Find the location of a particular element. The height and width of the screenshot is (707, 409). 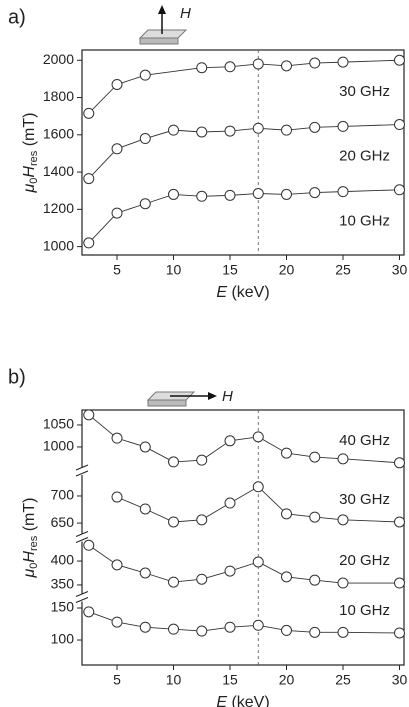

y-tick-label: 350 is located at coordinates (63, 584).